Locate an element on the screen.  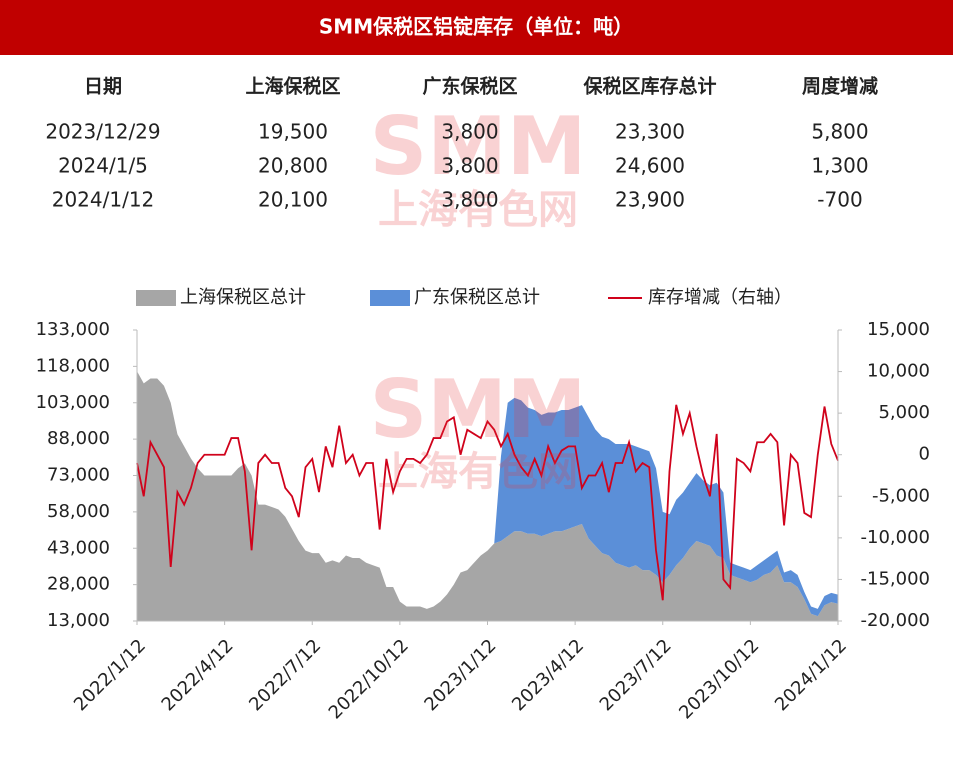
y-tick-label: 118,000 is located at coordinates (73, 365).